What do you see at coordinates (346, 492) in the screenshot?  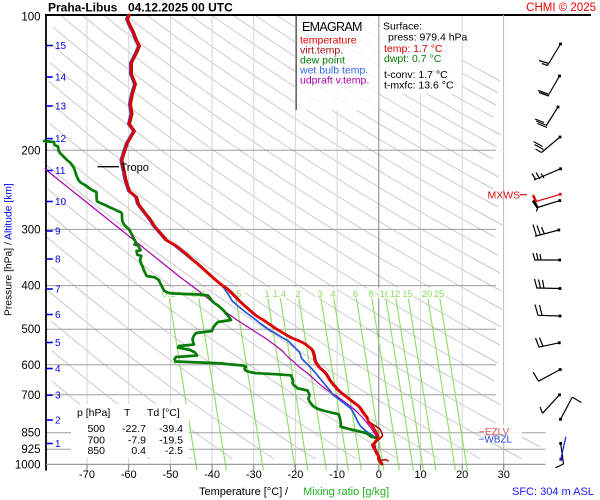 I see `svg-text: Mixing ratio [g/kg]` at bounding box center [346, 492].